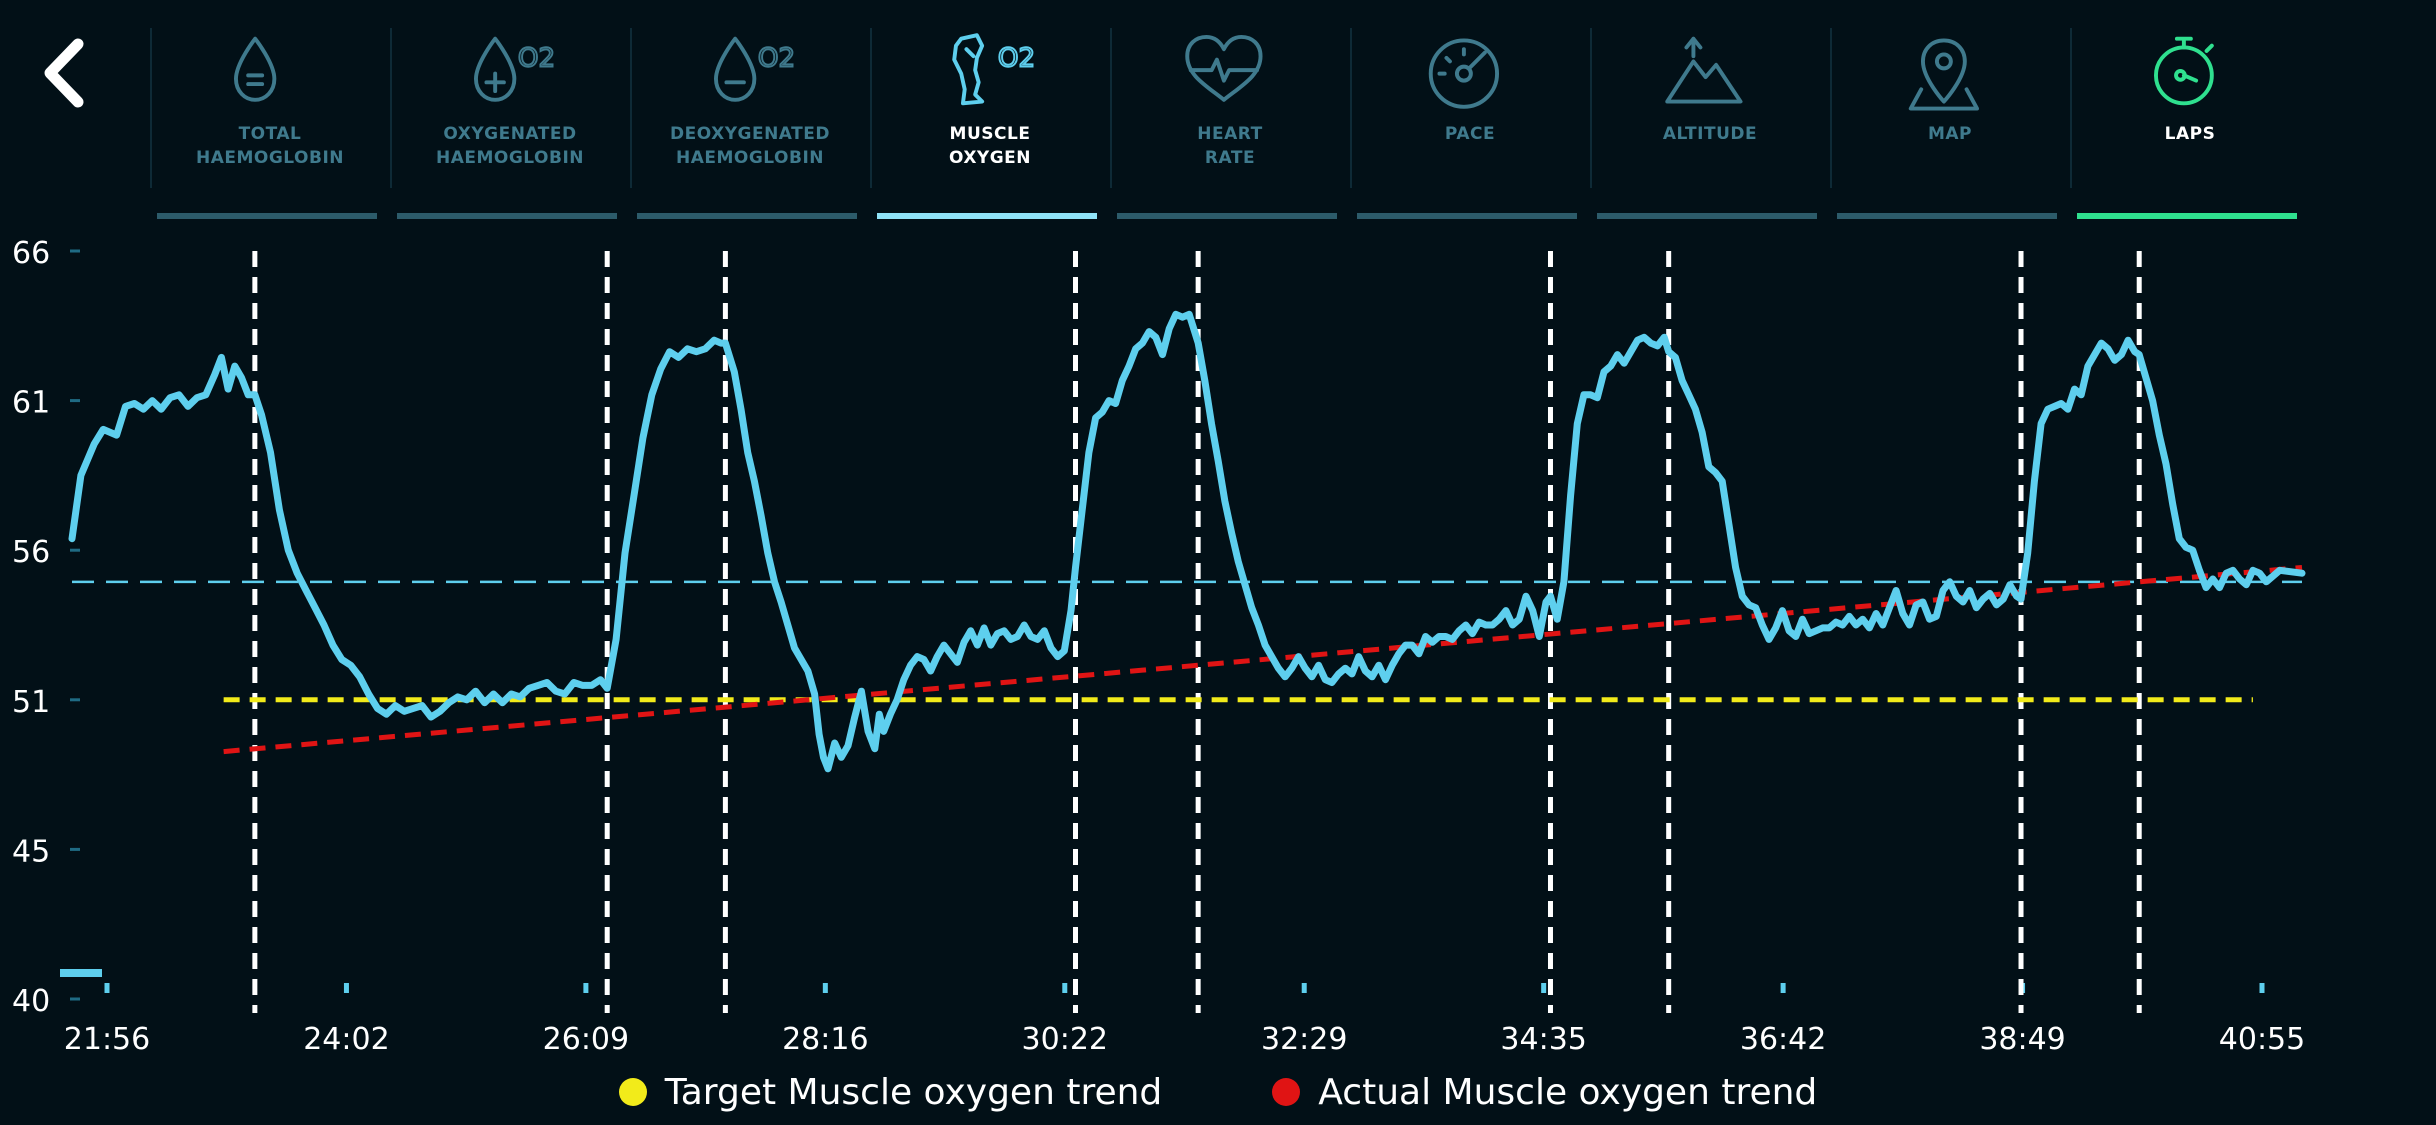 The image size is (2436, 1125). I want to click on tab-label: PACE, so click(1470, 134).